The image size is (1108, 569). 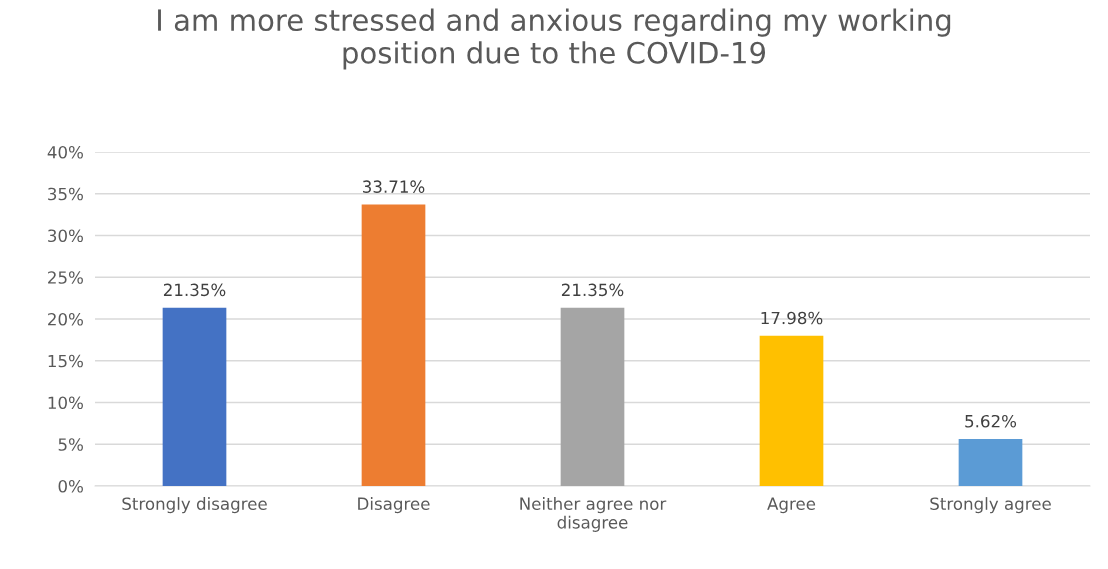 I want to click on x-tick-label: Agree, so click(x=791, y=505).